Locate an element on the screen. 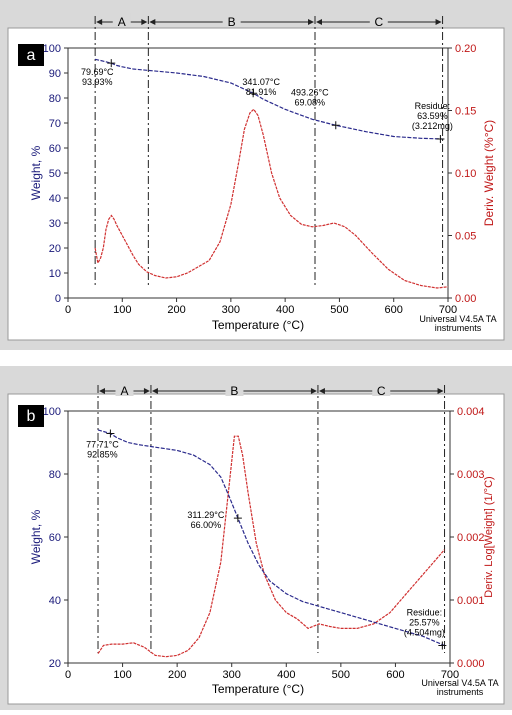 This screenshot has width=512, height=715. y-tick-label: 10 is located at coordinates (55, 274).